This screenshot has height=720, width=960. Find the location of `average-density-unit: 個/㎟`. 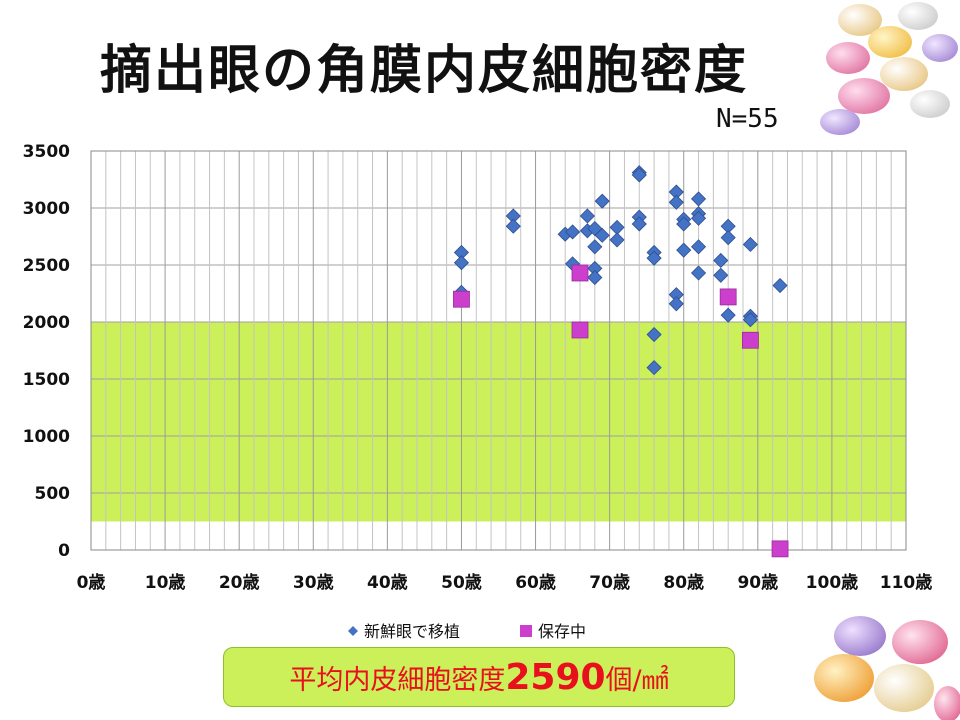

average-density-unit: 個/㎟ is located at coordinates (637, 680).